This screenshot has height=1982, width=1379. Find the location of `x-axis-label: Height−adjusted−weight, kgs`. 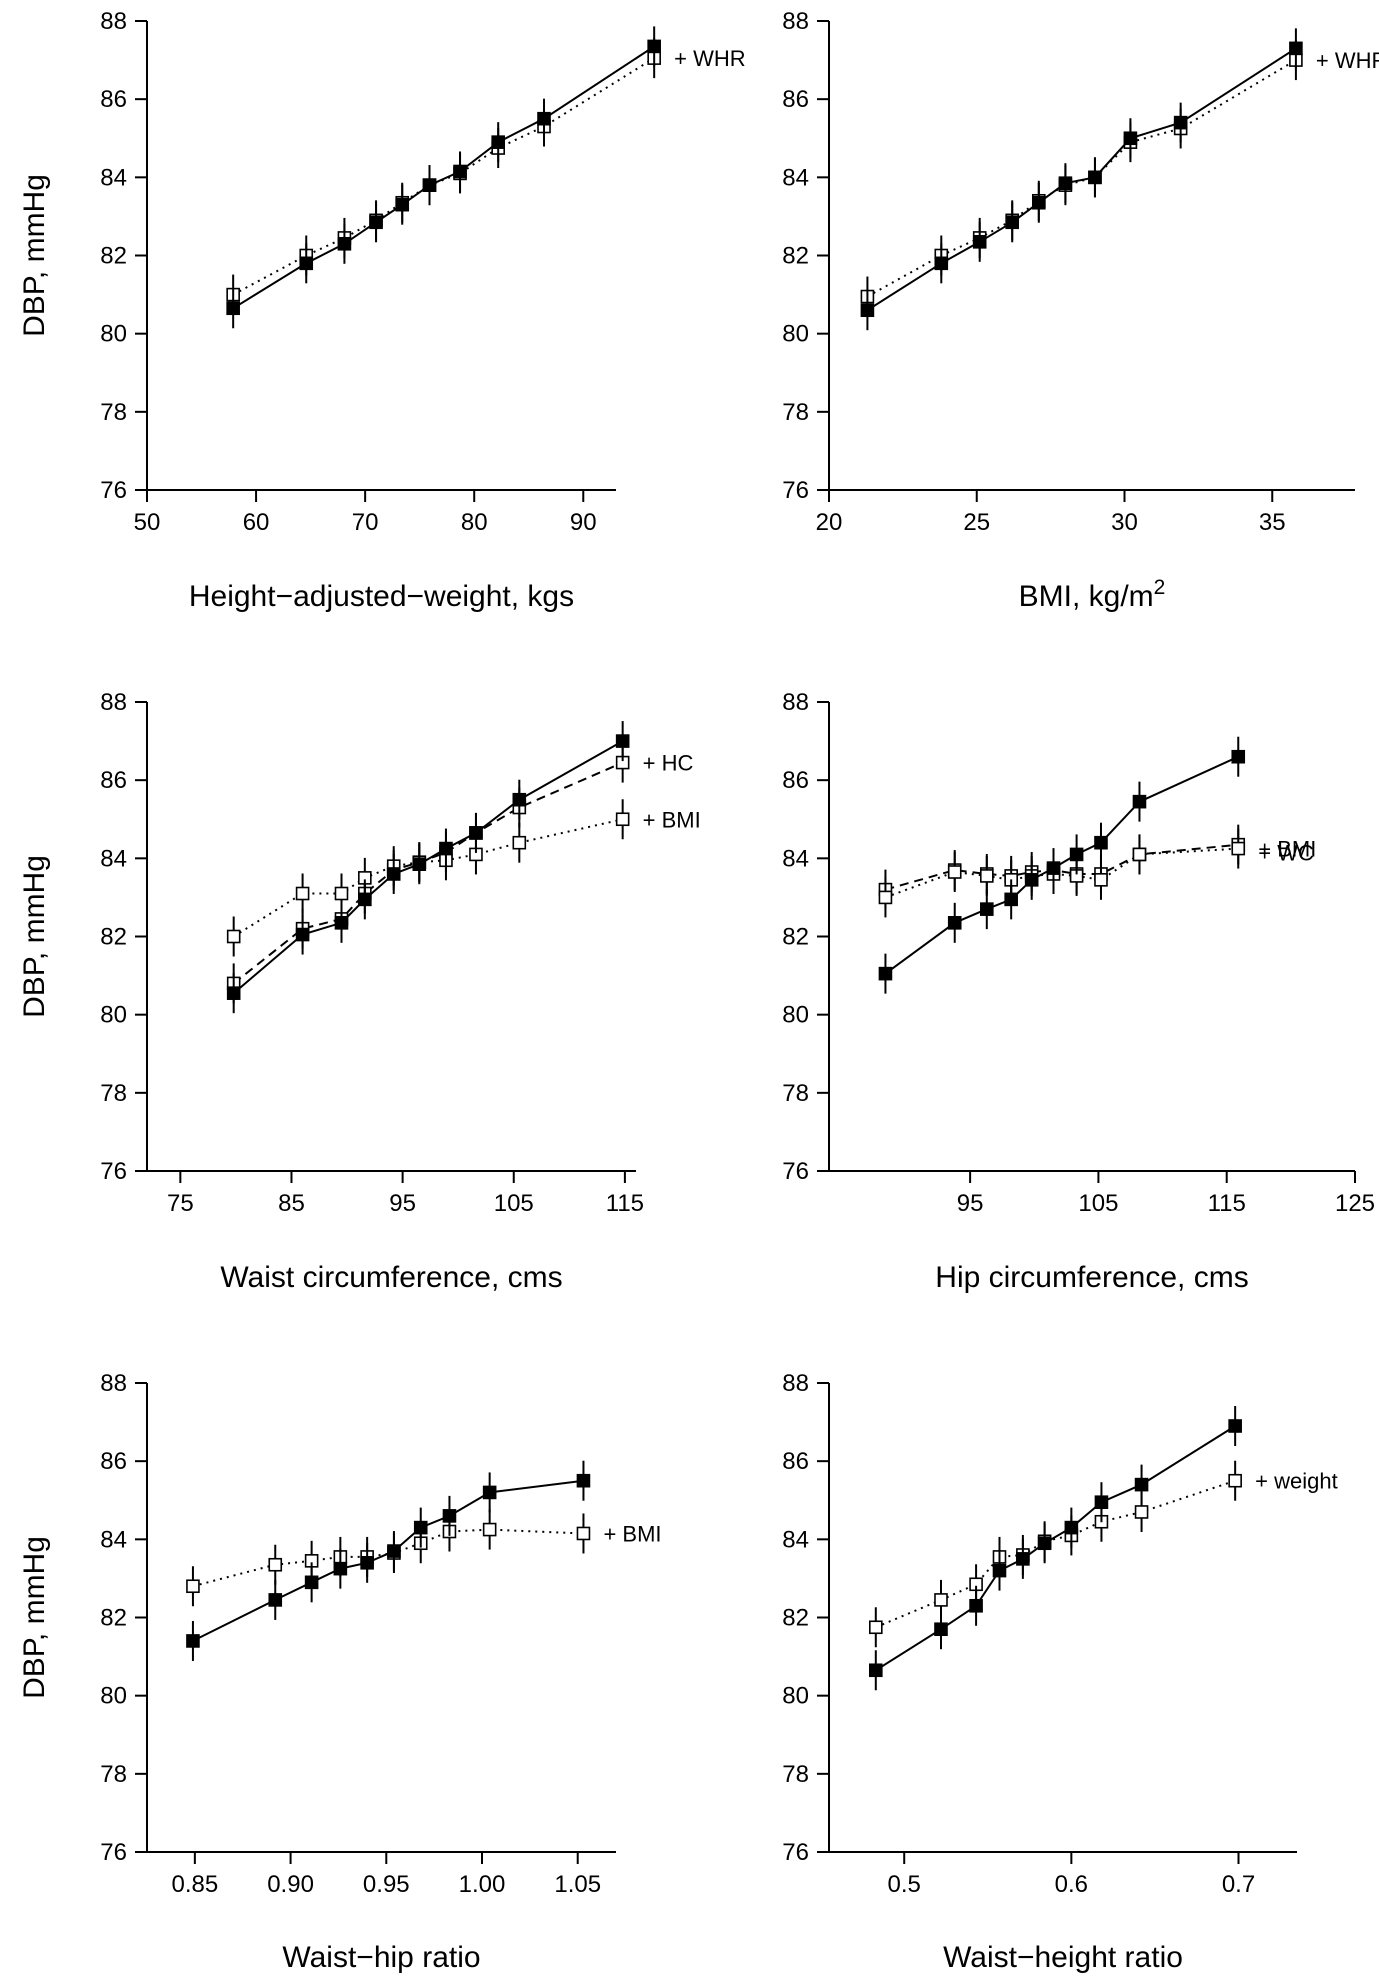

x-axis-label: Height−adjusted−weight, kgs is located at coordinates (381, 596).